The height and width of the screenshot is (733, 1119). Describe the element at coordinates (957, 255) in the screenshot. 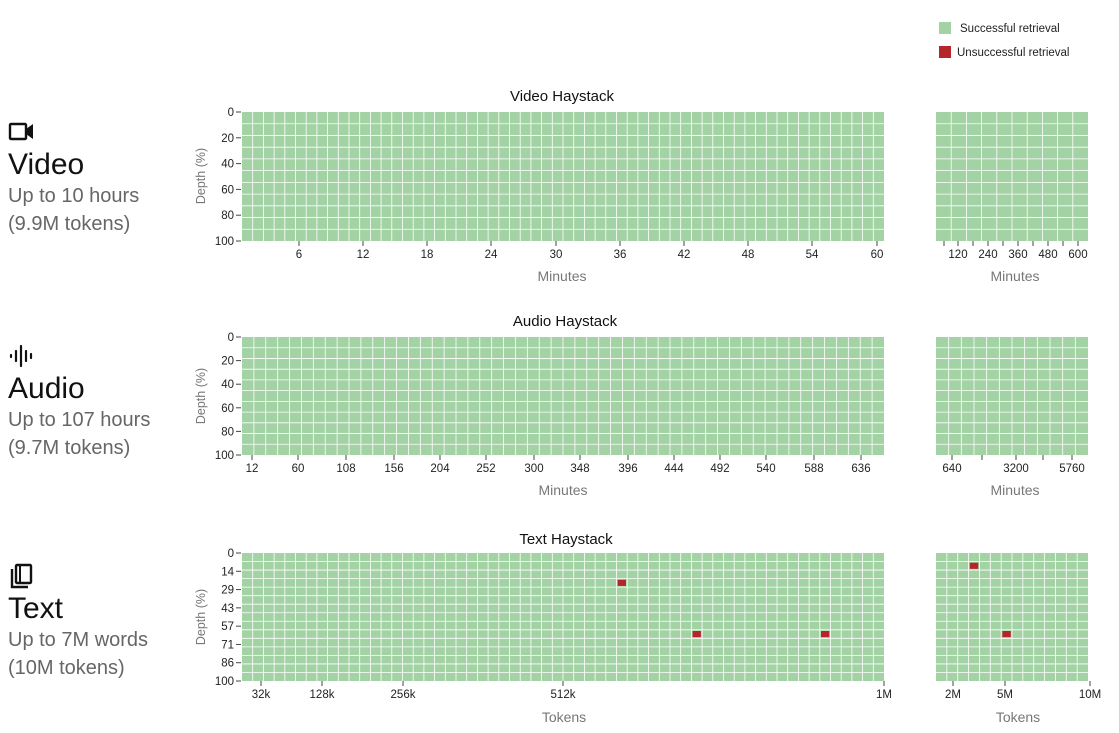

I see `x-tick-label: 120` at that location.